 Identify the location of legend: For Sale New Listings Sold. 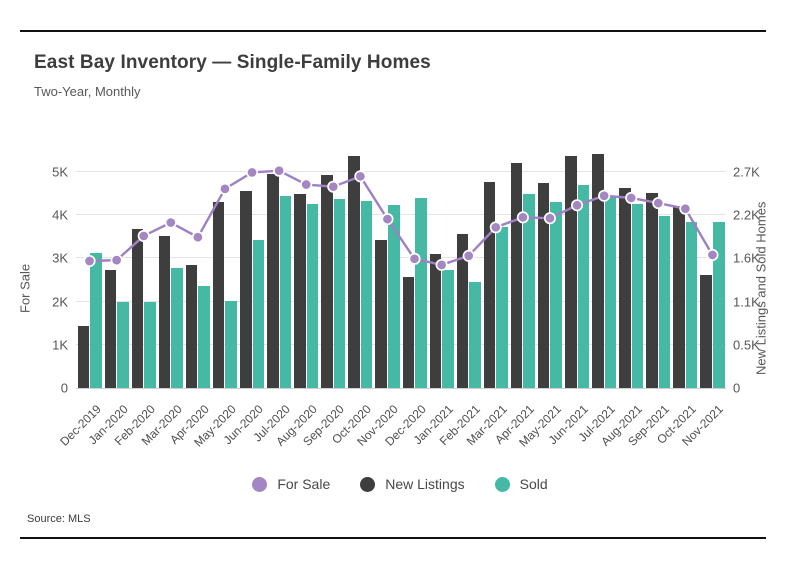
(400, 484).